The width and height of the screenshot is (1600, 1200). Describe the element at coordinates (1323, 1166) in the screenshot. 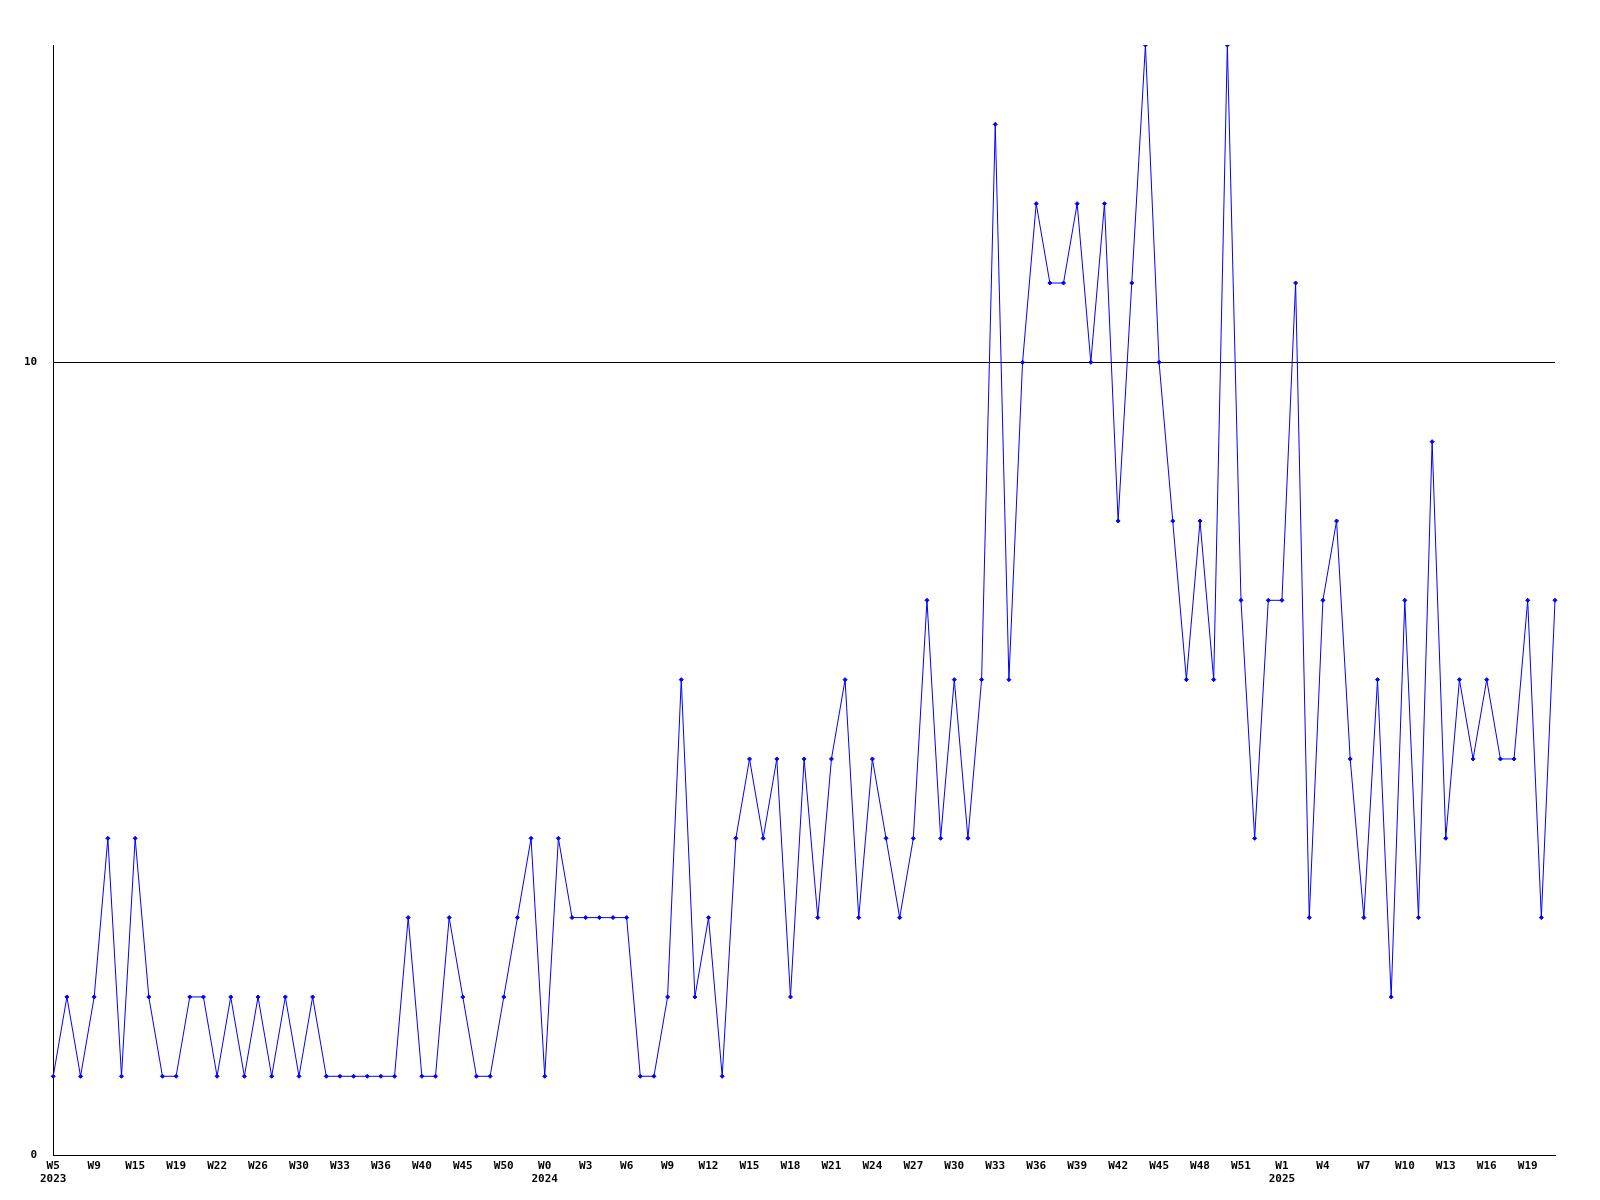

I see `x-tick-label: W4` at that location.